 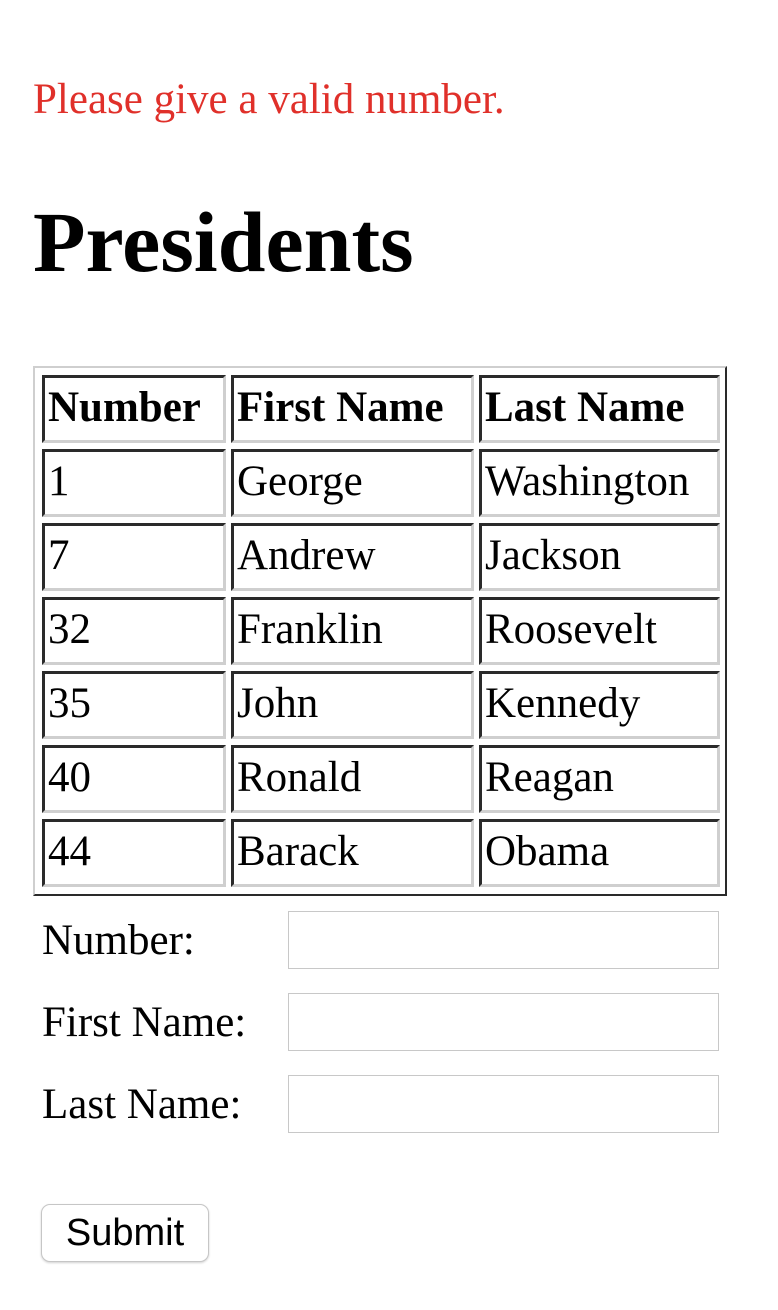 What do you see at coordinates (599, 631) in the screenshot?
I see `table-cell-last-name: Roosevelt` at bounding box center [599, 631].